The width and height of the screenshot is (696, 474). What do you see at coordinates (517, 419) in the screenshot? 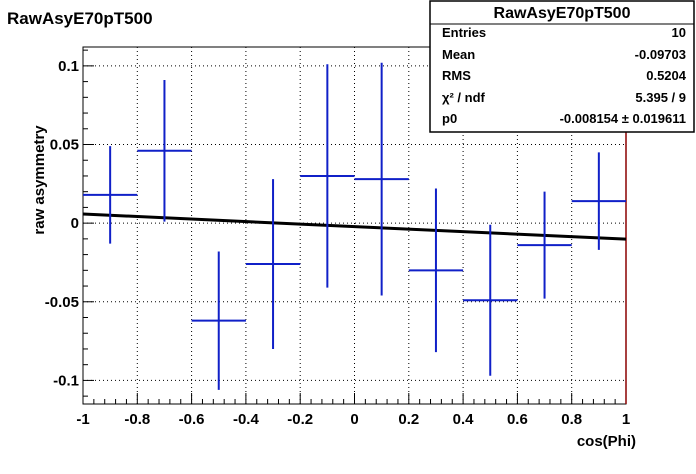
I see `x-tick-label: 0.6` at bounding box center [517, 419].